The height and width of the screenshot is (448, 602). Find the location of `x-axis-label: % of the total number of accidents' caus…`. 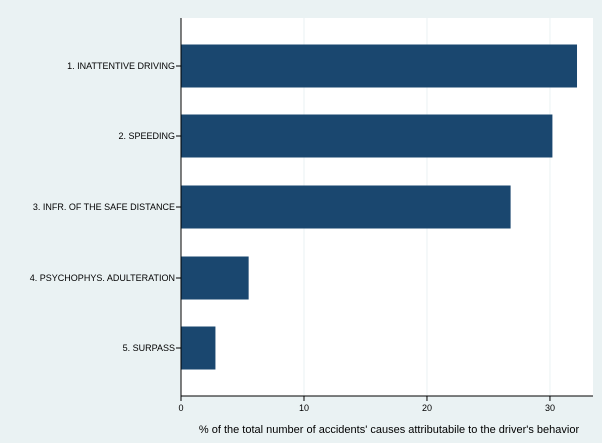

x-axis-label: % of the total number of accidents' caus… is located at coordinates (389, 430).